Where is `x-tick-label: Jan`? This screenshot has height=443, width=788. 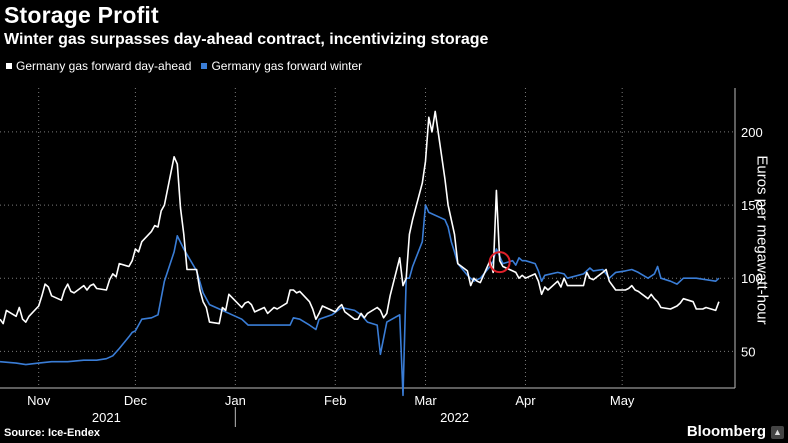 x-tick-label: Jan is located at coordinates (235, 400).